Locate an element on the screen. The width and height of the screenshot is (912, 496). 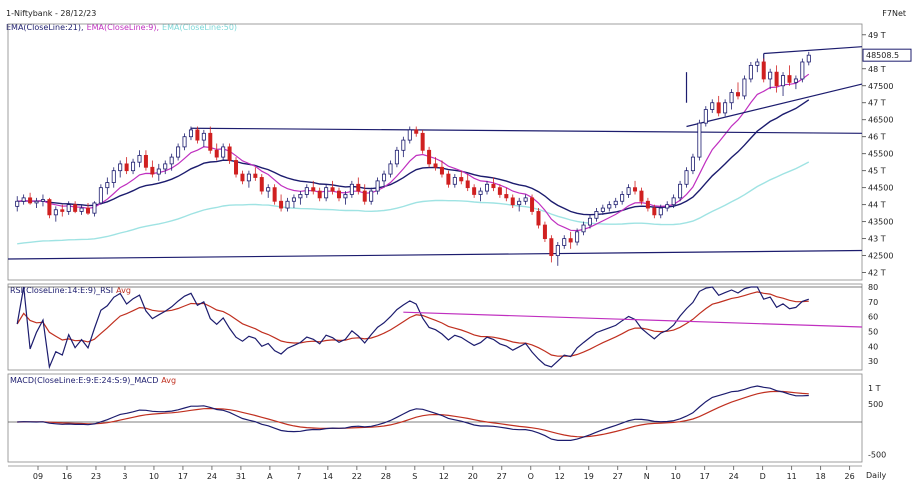
x-tick-label: 16 is located at coordinates (67, 476).